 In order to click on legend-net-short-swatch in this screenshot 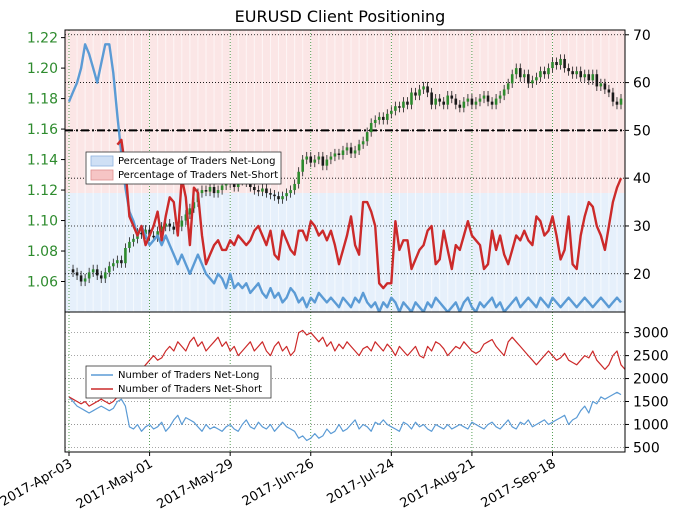, I will do `click(102, 175)`.